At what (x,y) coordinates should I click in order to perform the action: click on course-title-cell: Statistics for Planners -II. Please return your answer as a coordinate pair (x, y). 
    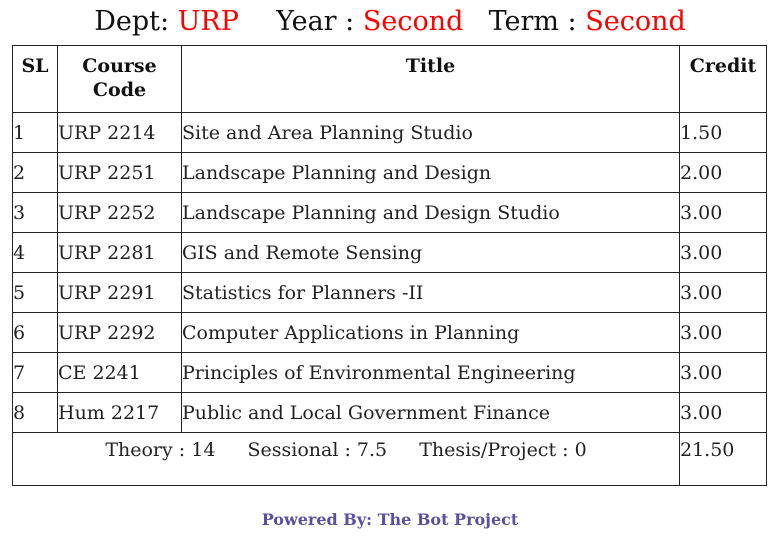
    Looking at the image, I should click on (430, 292).